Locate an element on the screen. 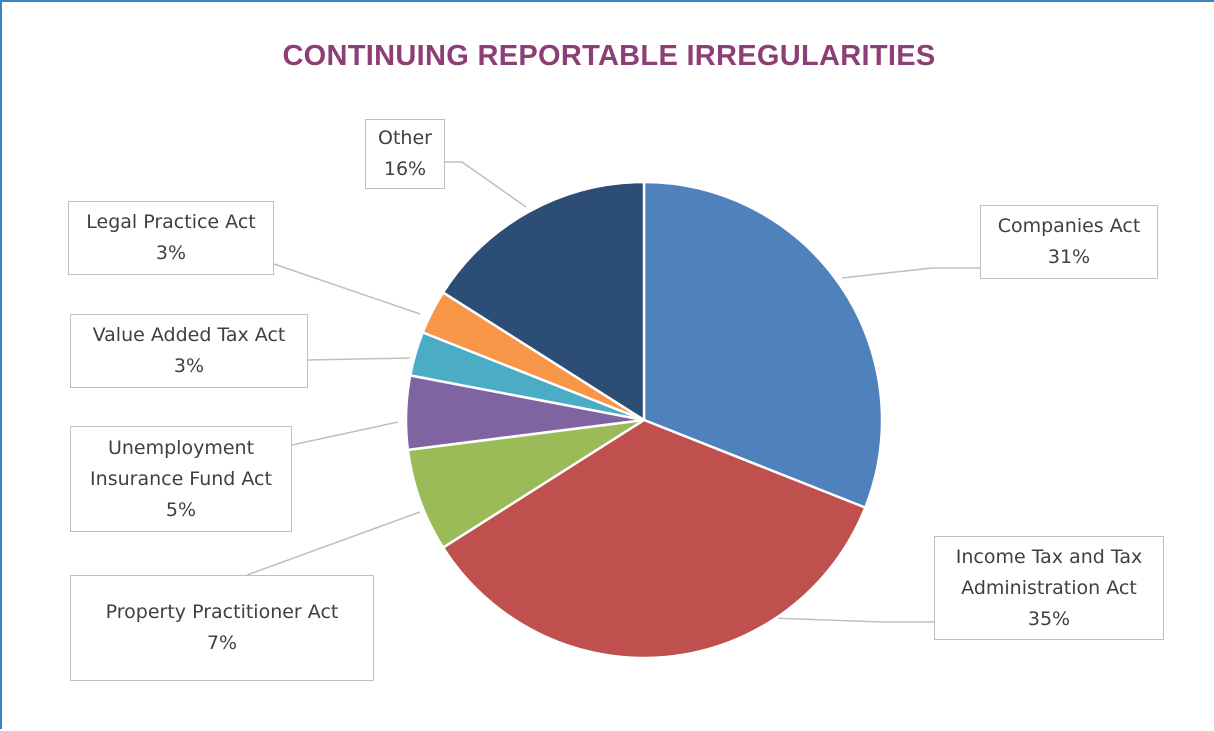 This screenshot has height=731, width=1214. pie-slice-companies-act is located at coordinates (763, 344).